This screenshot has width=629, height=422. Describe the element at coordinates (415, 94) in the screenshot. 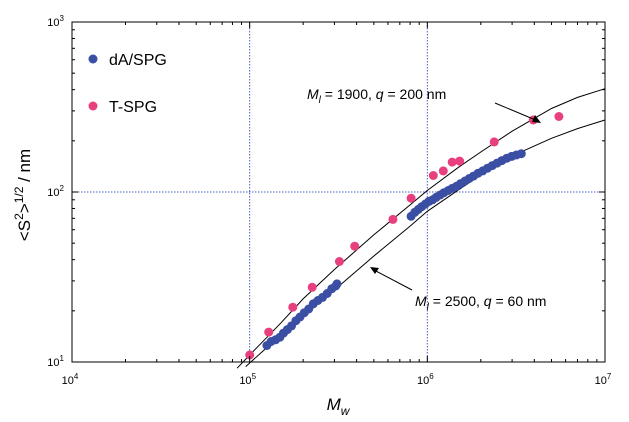

I see `annotation-upper-qtext: = 200 nm` at that location.